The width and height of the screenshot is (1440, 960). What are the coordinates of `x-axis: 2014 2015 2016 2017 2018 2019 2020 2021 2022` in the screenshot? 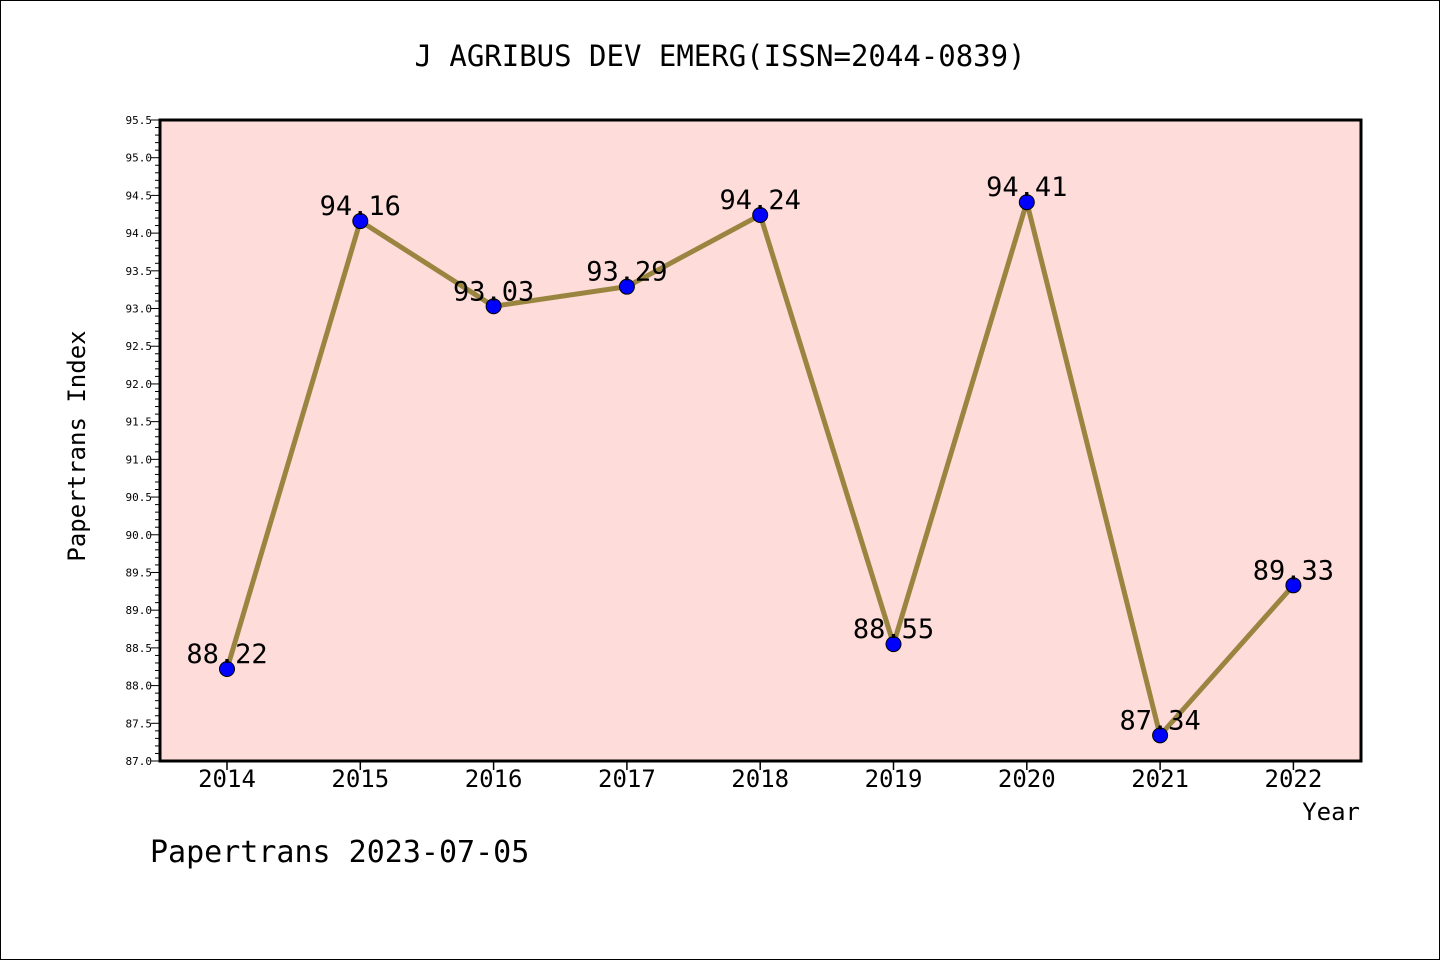 It's located at (760, 777).